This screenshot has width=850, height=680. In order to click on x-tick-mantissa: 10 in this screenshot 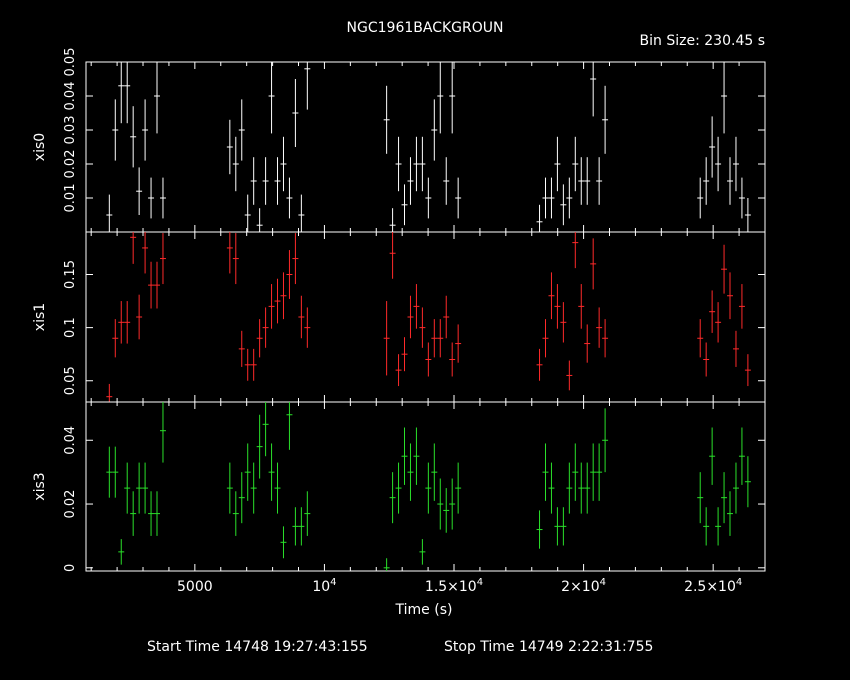, I will do `click(321, 587)`.